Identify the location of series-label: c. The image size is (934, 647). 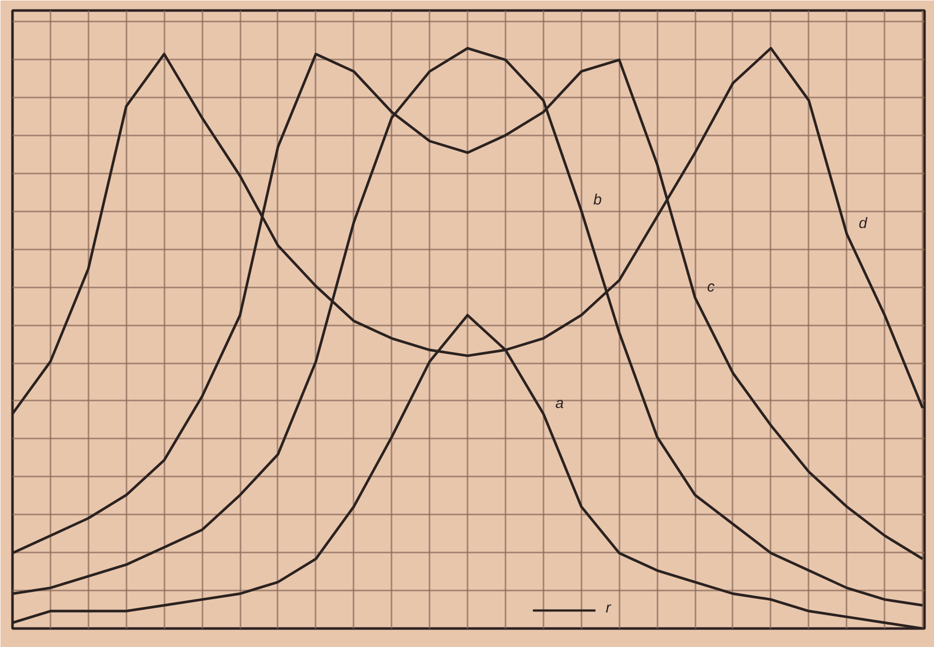
(711, 287).